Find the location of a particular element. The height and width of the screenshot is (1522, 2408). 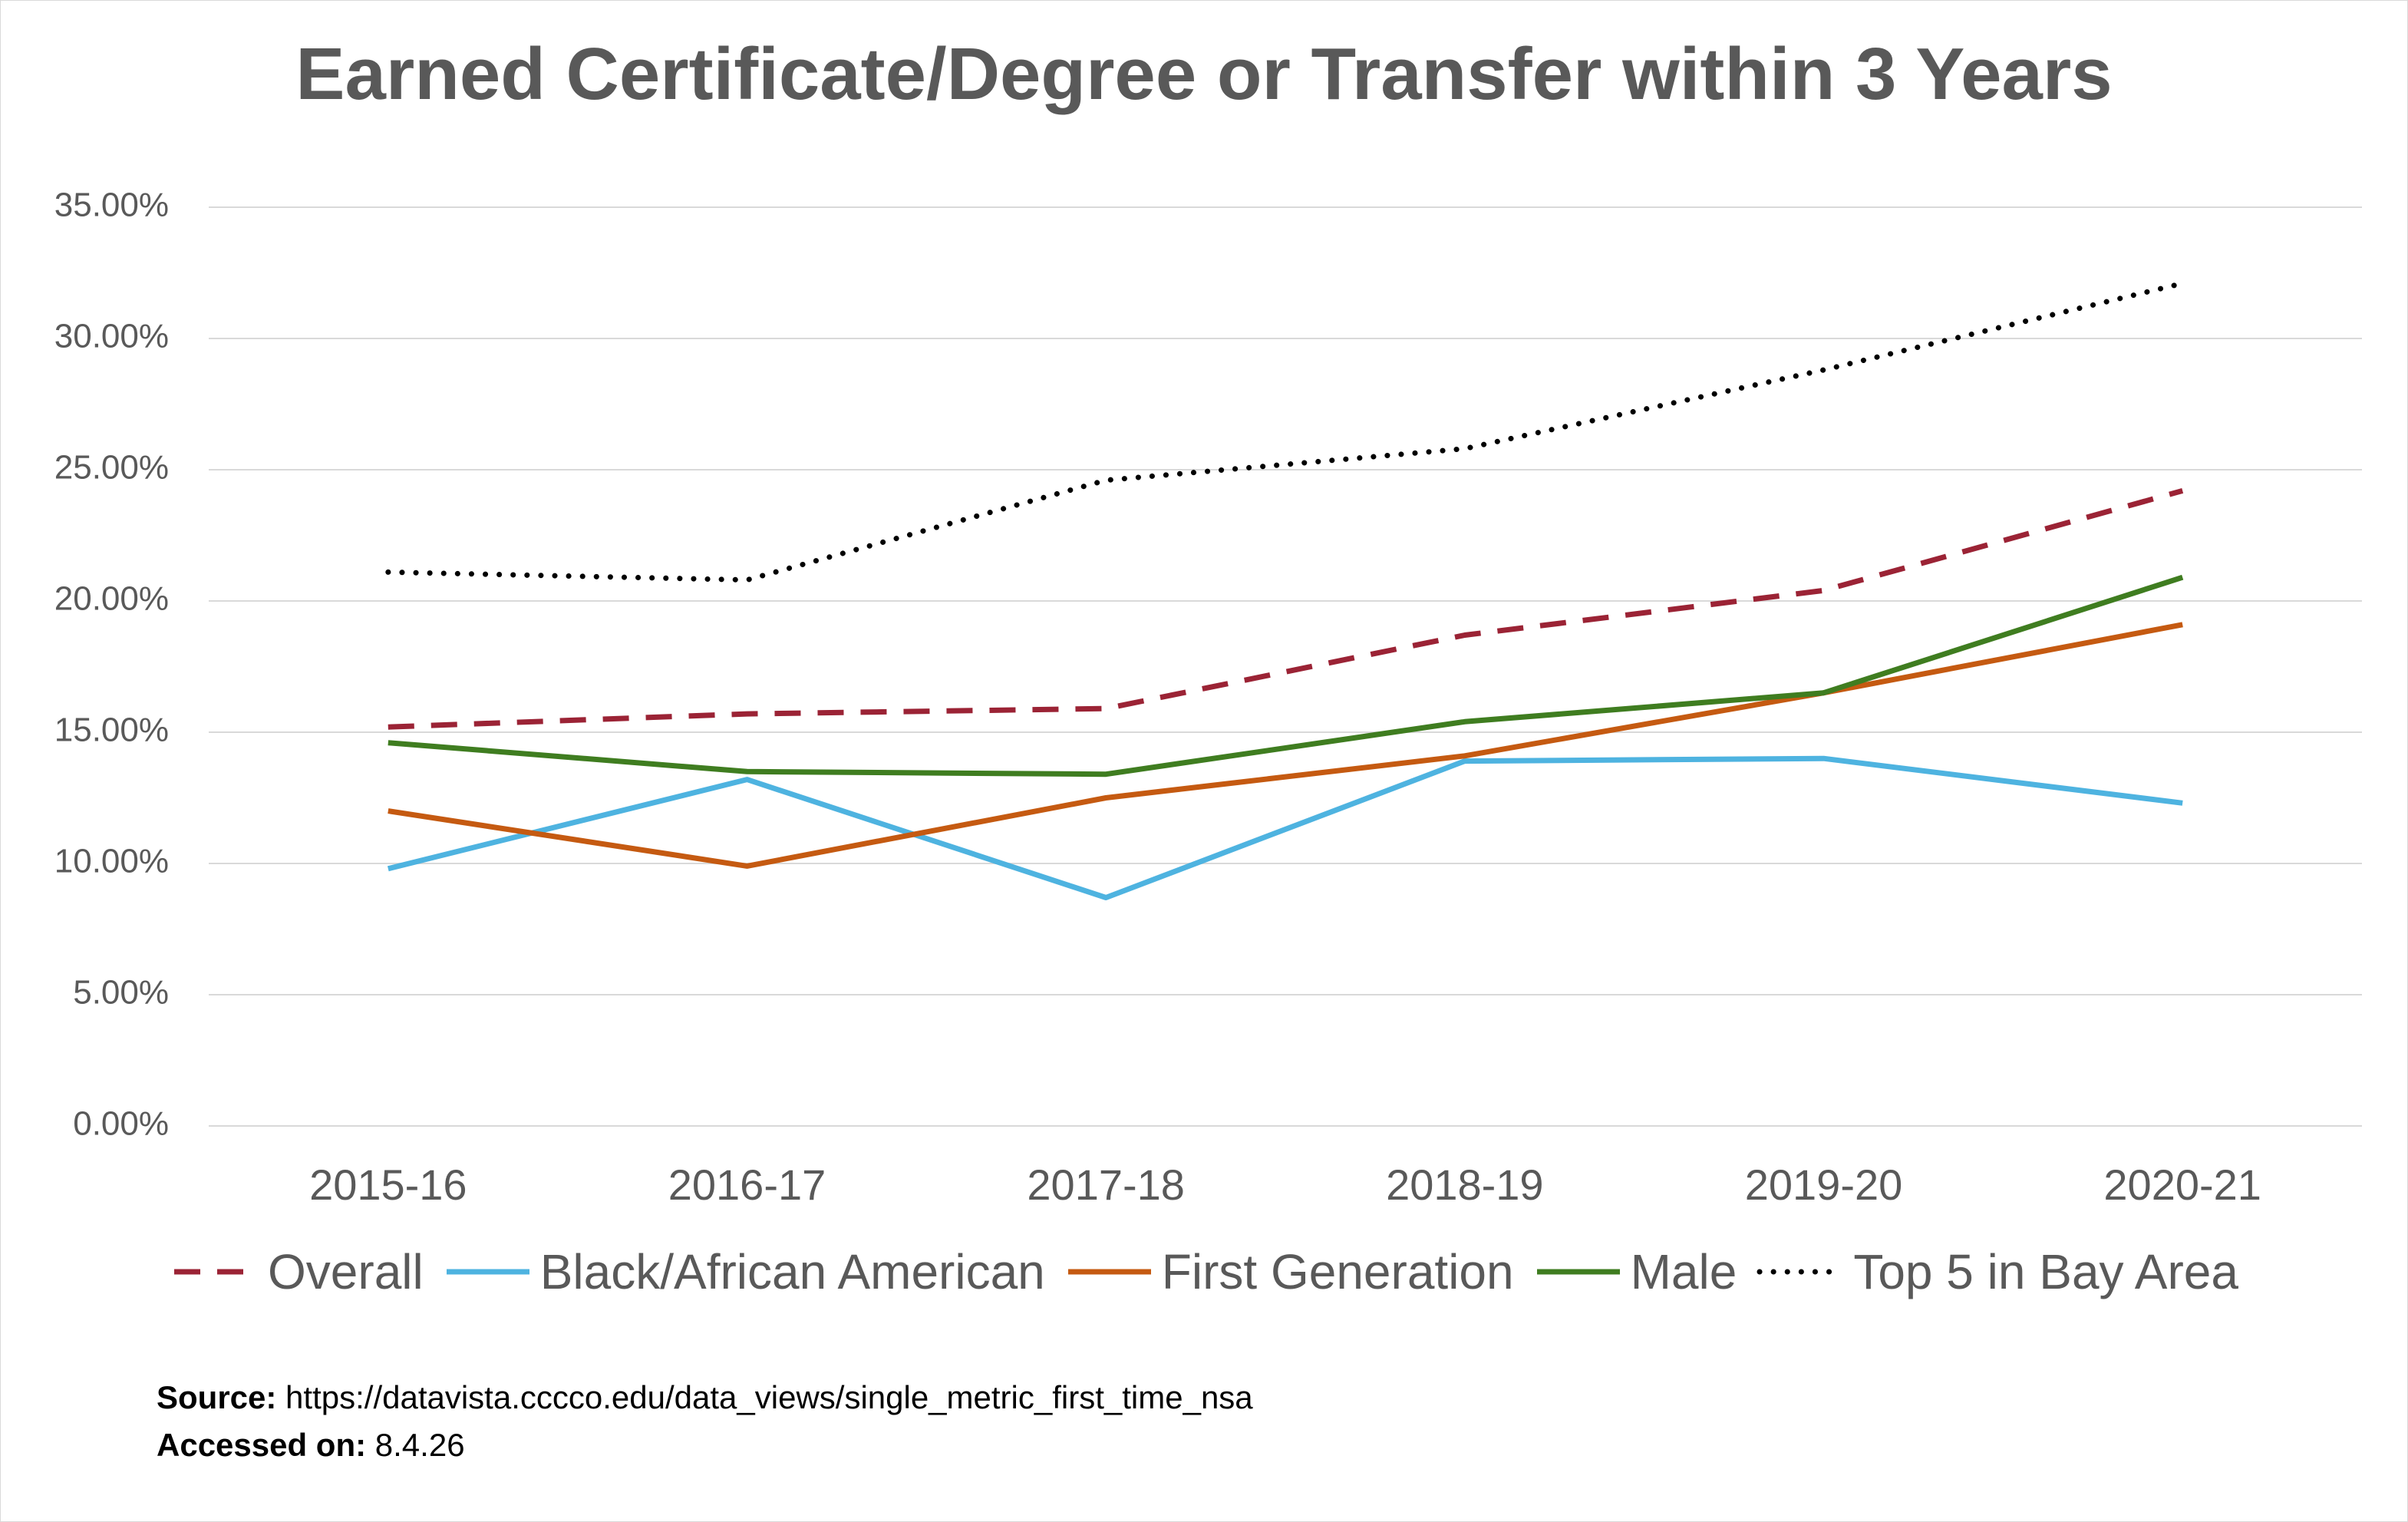

x-tick-label: 2018-19 is located at coordinates (1465, 1184).